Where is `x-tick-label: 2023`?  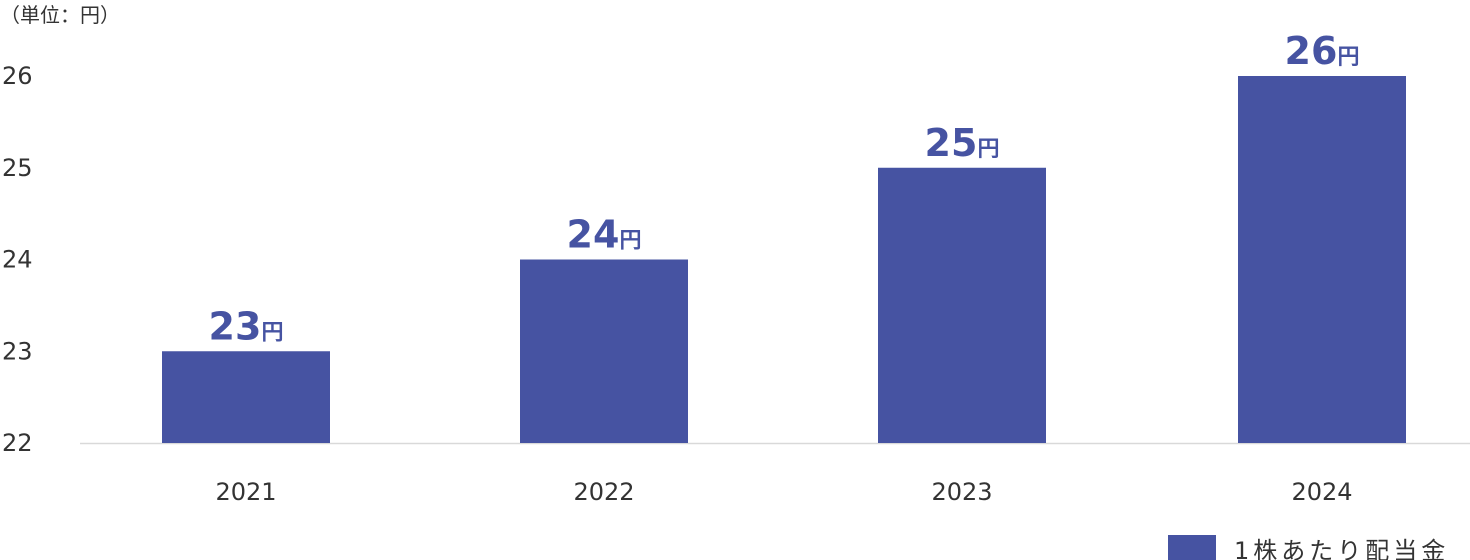 x-tick-label: 2023 is located at coordinates (961, 492).